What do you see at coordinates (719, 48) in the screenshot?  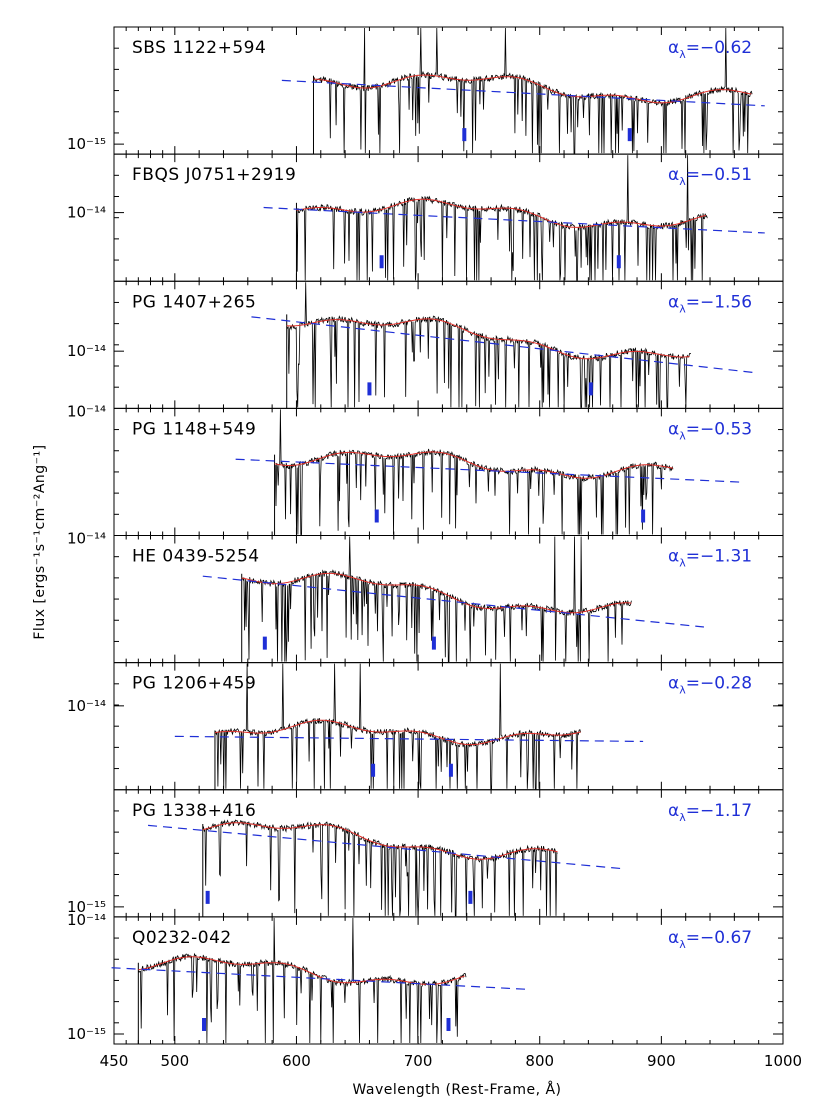 I see `alpha-value: =−0.62` at bounding box center [719, 48].